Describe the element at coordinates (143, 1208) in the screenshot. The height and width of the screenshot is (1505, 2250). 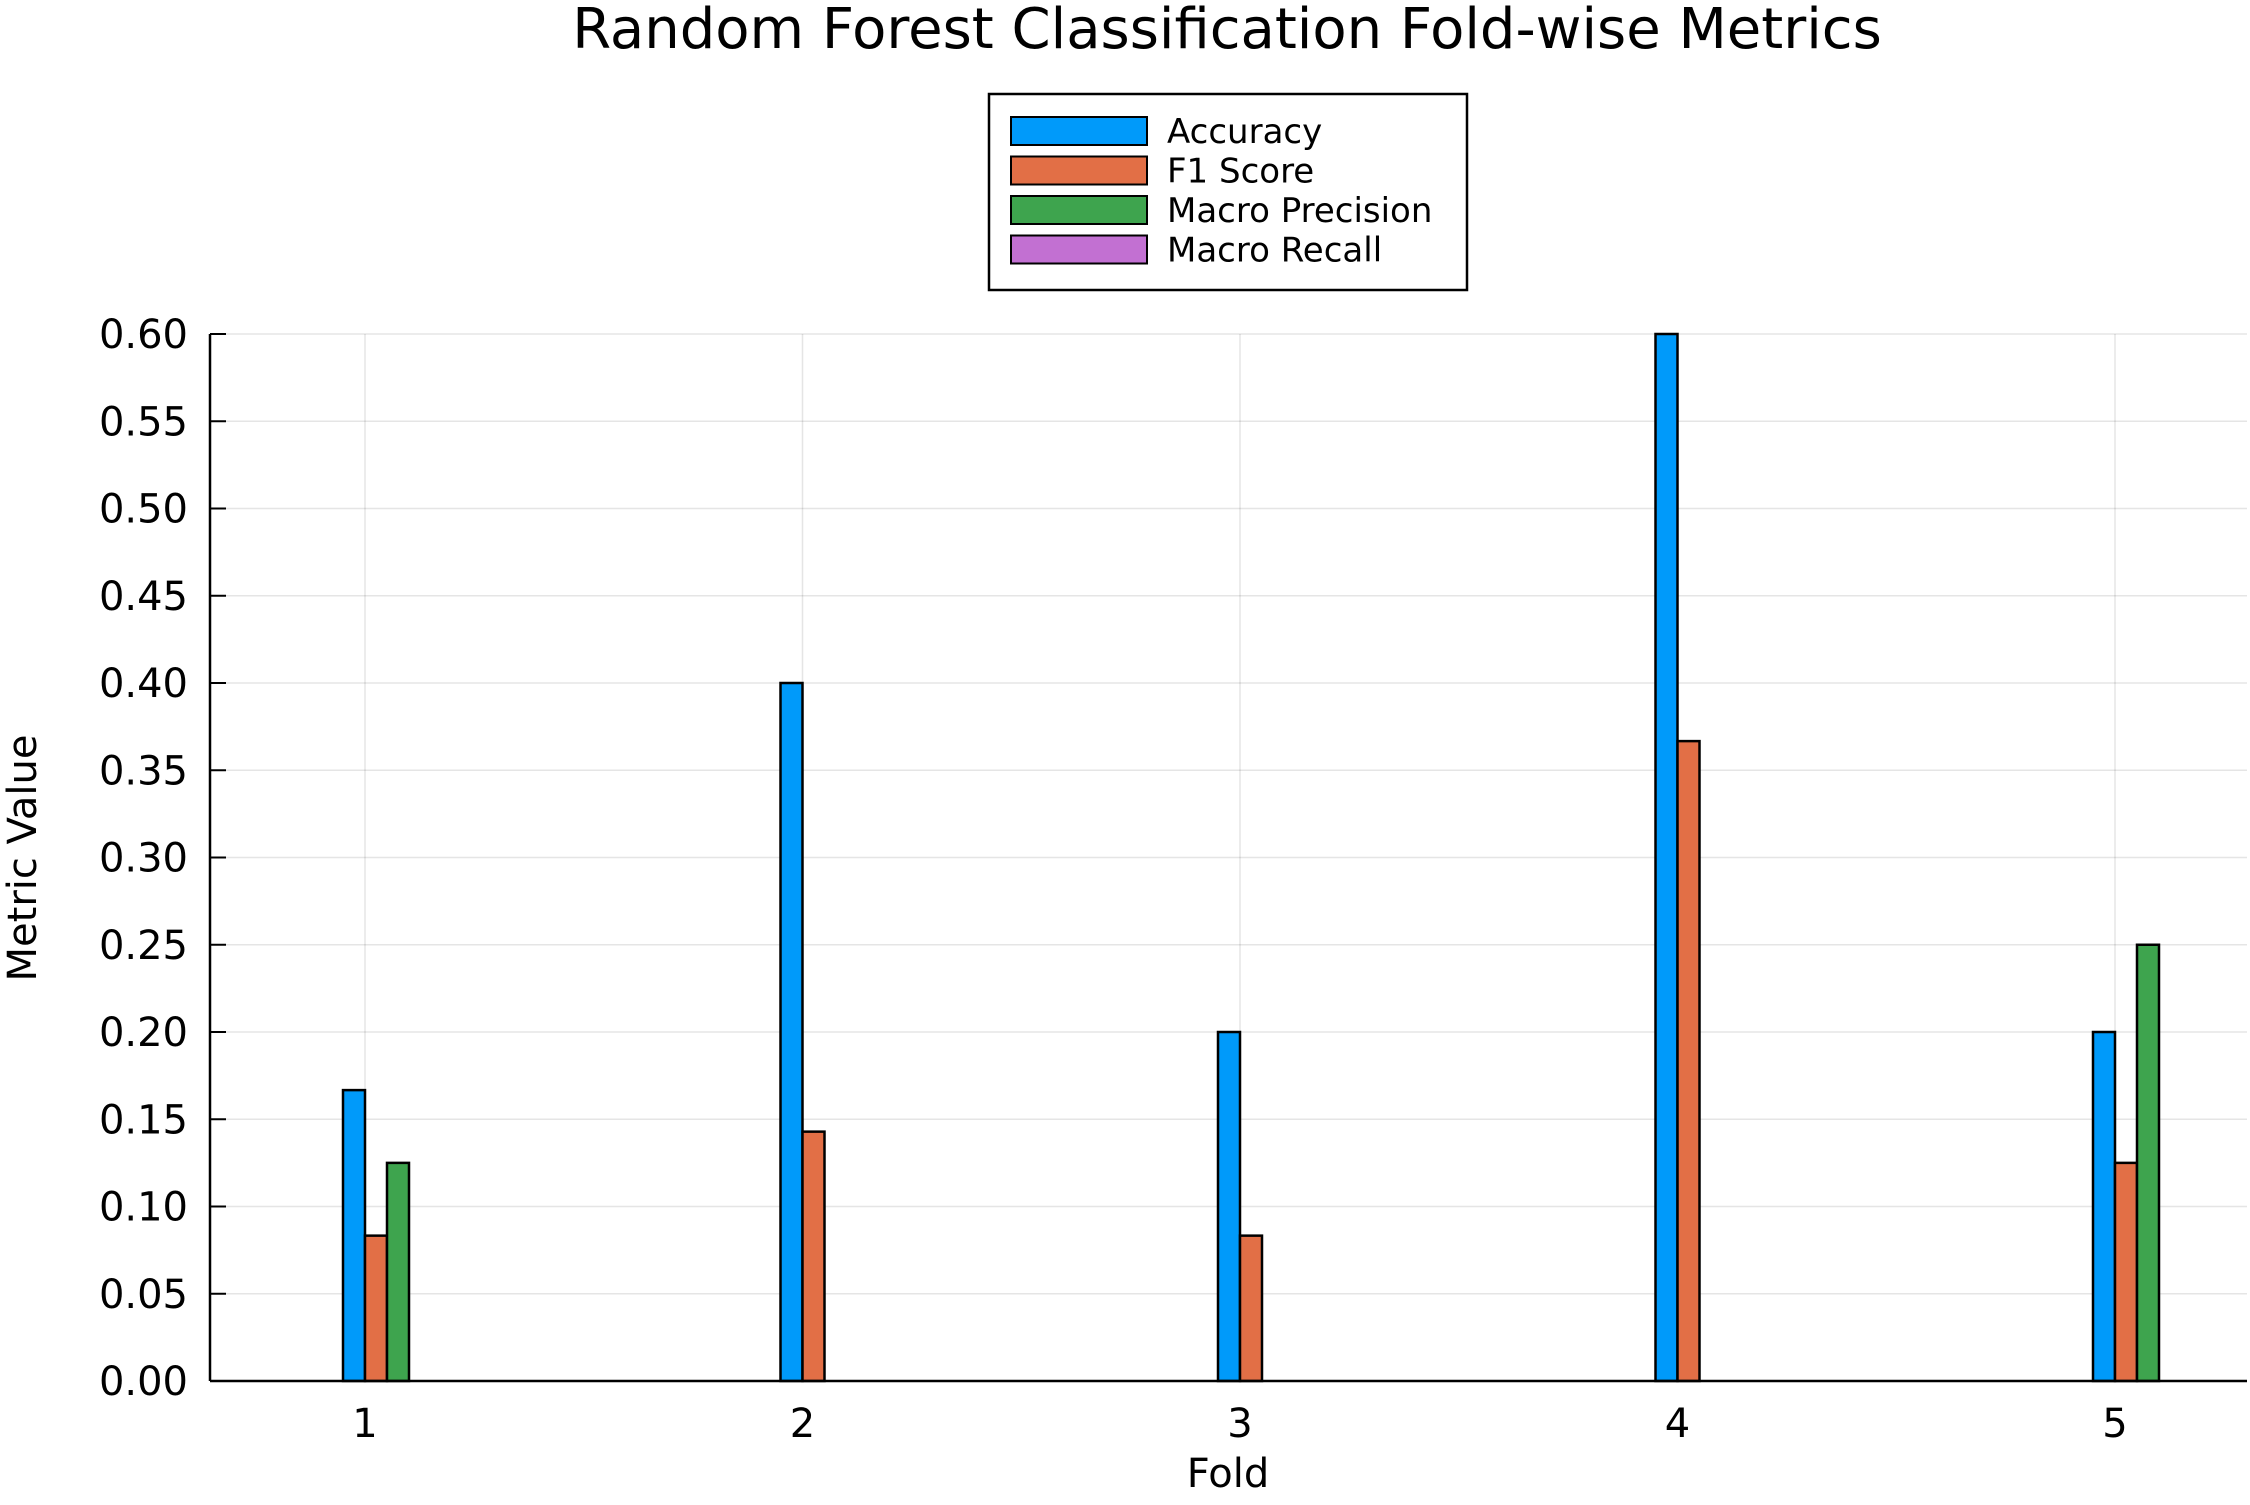
I see `y-tick-label: 0.10` at that location.